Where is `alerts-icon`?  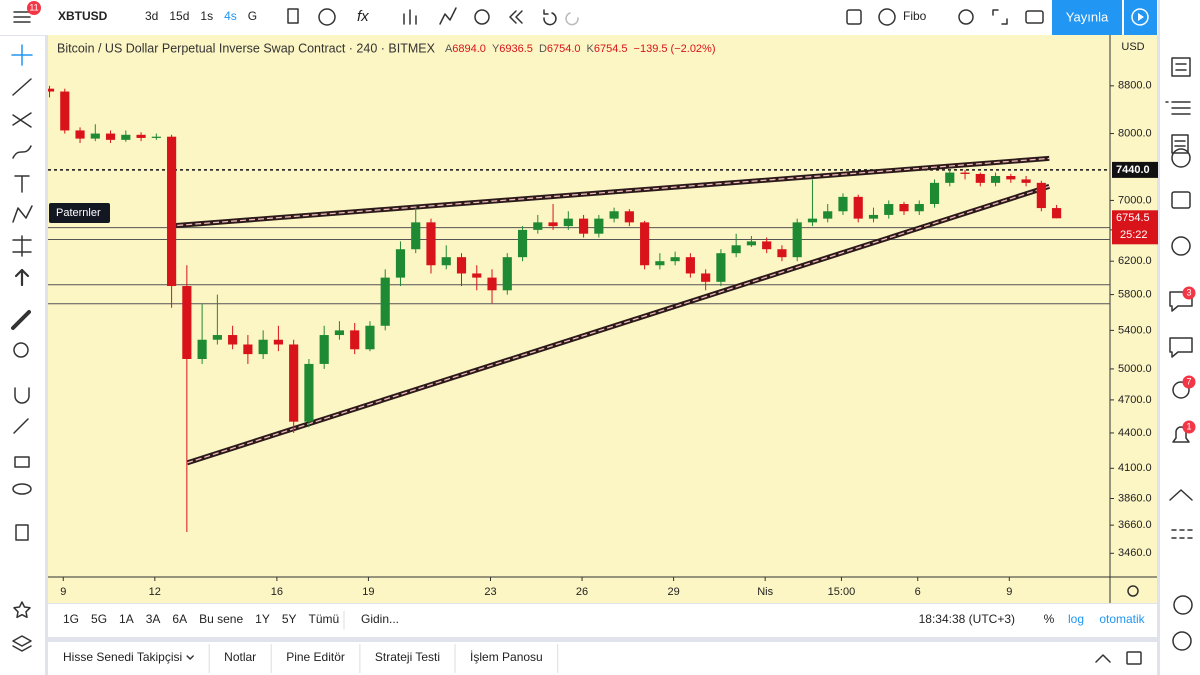
alerts-icon is located at coordinates (1181, 434).